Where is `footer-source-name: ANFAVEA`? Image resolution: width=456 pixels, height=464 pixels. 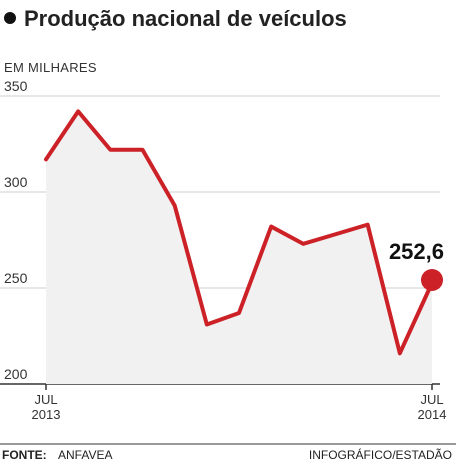 footer-source-name: ANFAVEA is located at coordinates (85, 455).